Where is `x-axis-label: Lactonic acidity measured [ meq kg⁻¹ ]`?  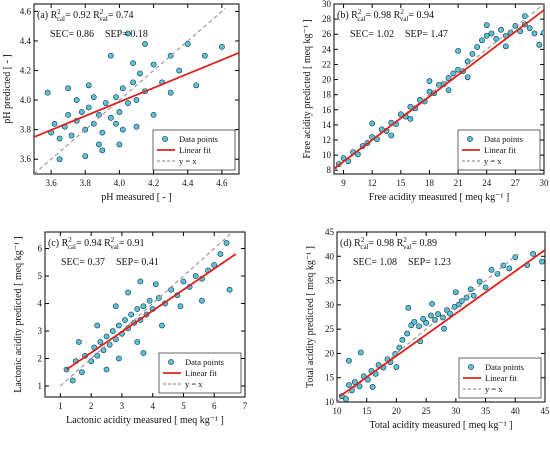
x-axis-label: Lactonic acidity measured [ meq kg⁻¹ ] is located at coordinates (145, 420).